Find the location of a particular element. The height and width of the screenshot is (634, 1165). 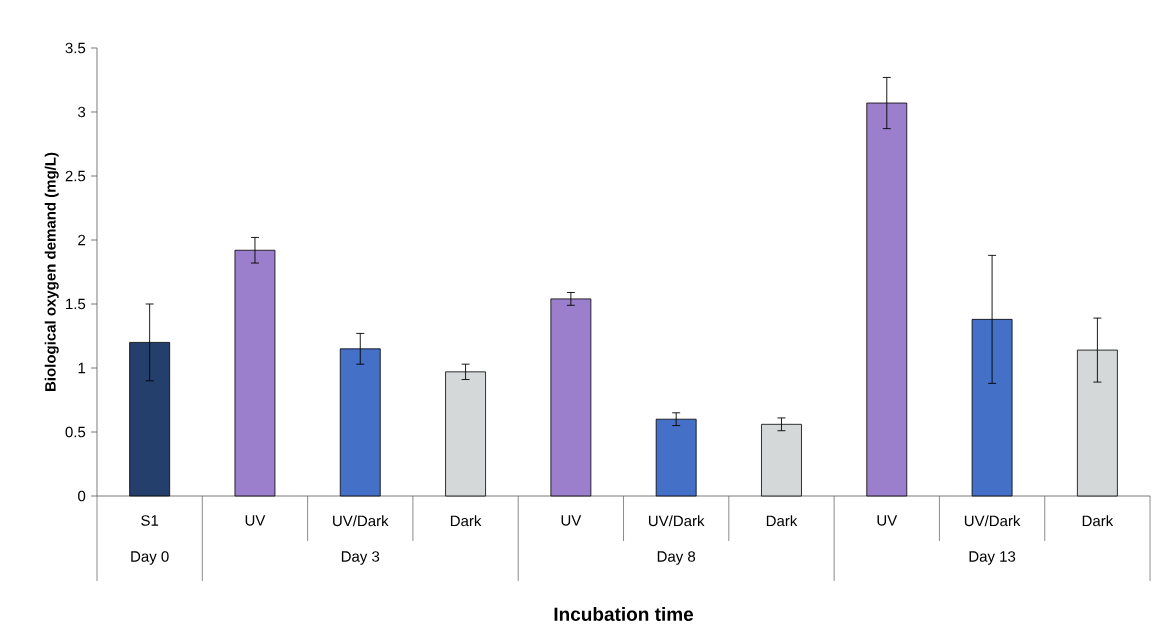

y-tick-label: 0.5 is located at coordinates (75, 432).